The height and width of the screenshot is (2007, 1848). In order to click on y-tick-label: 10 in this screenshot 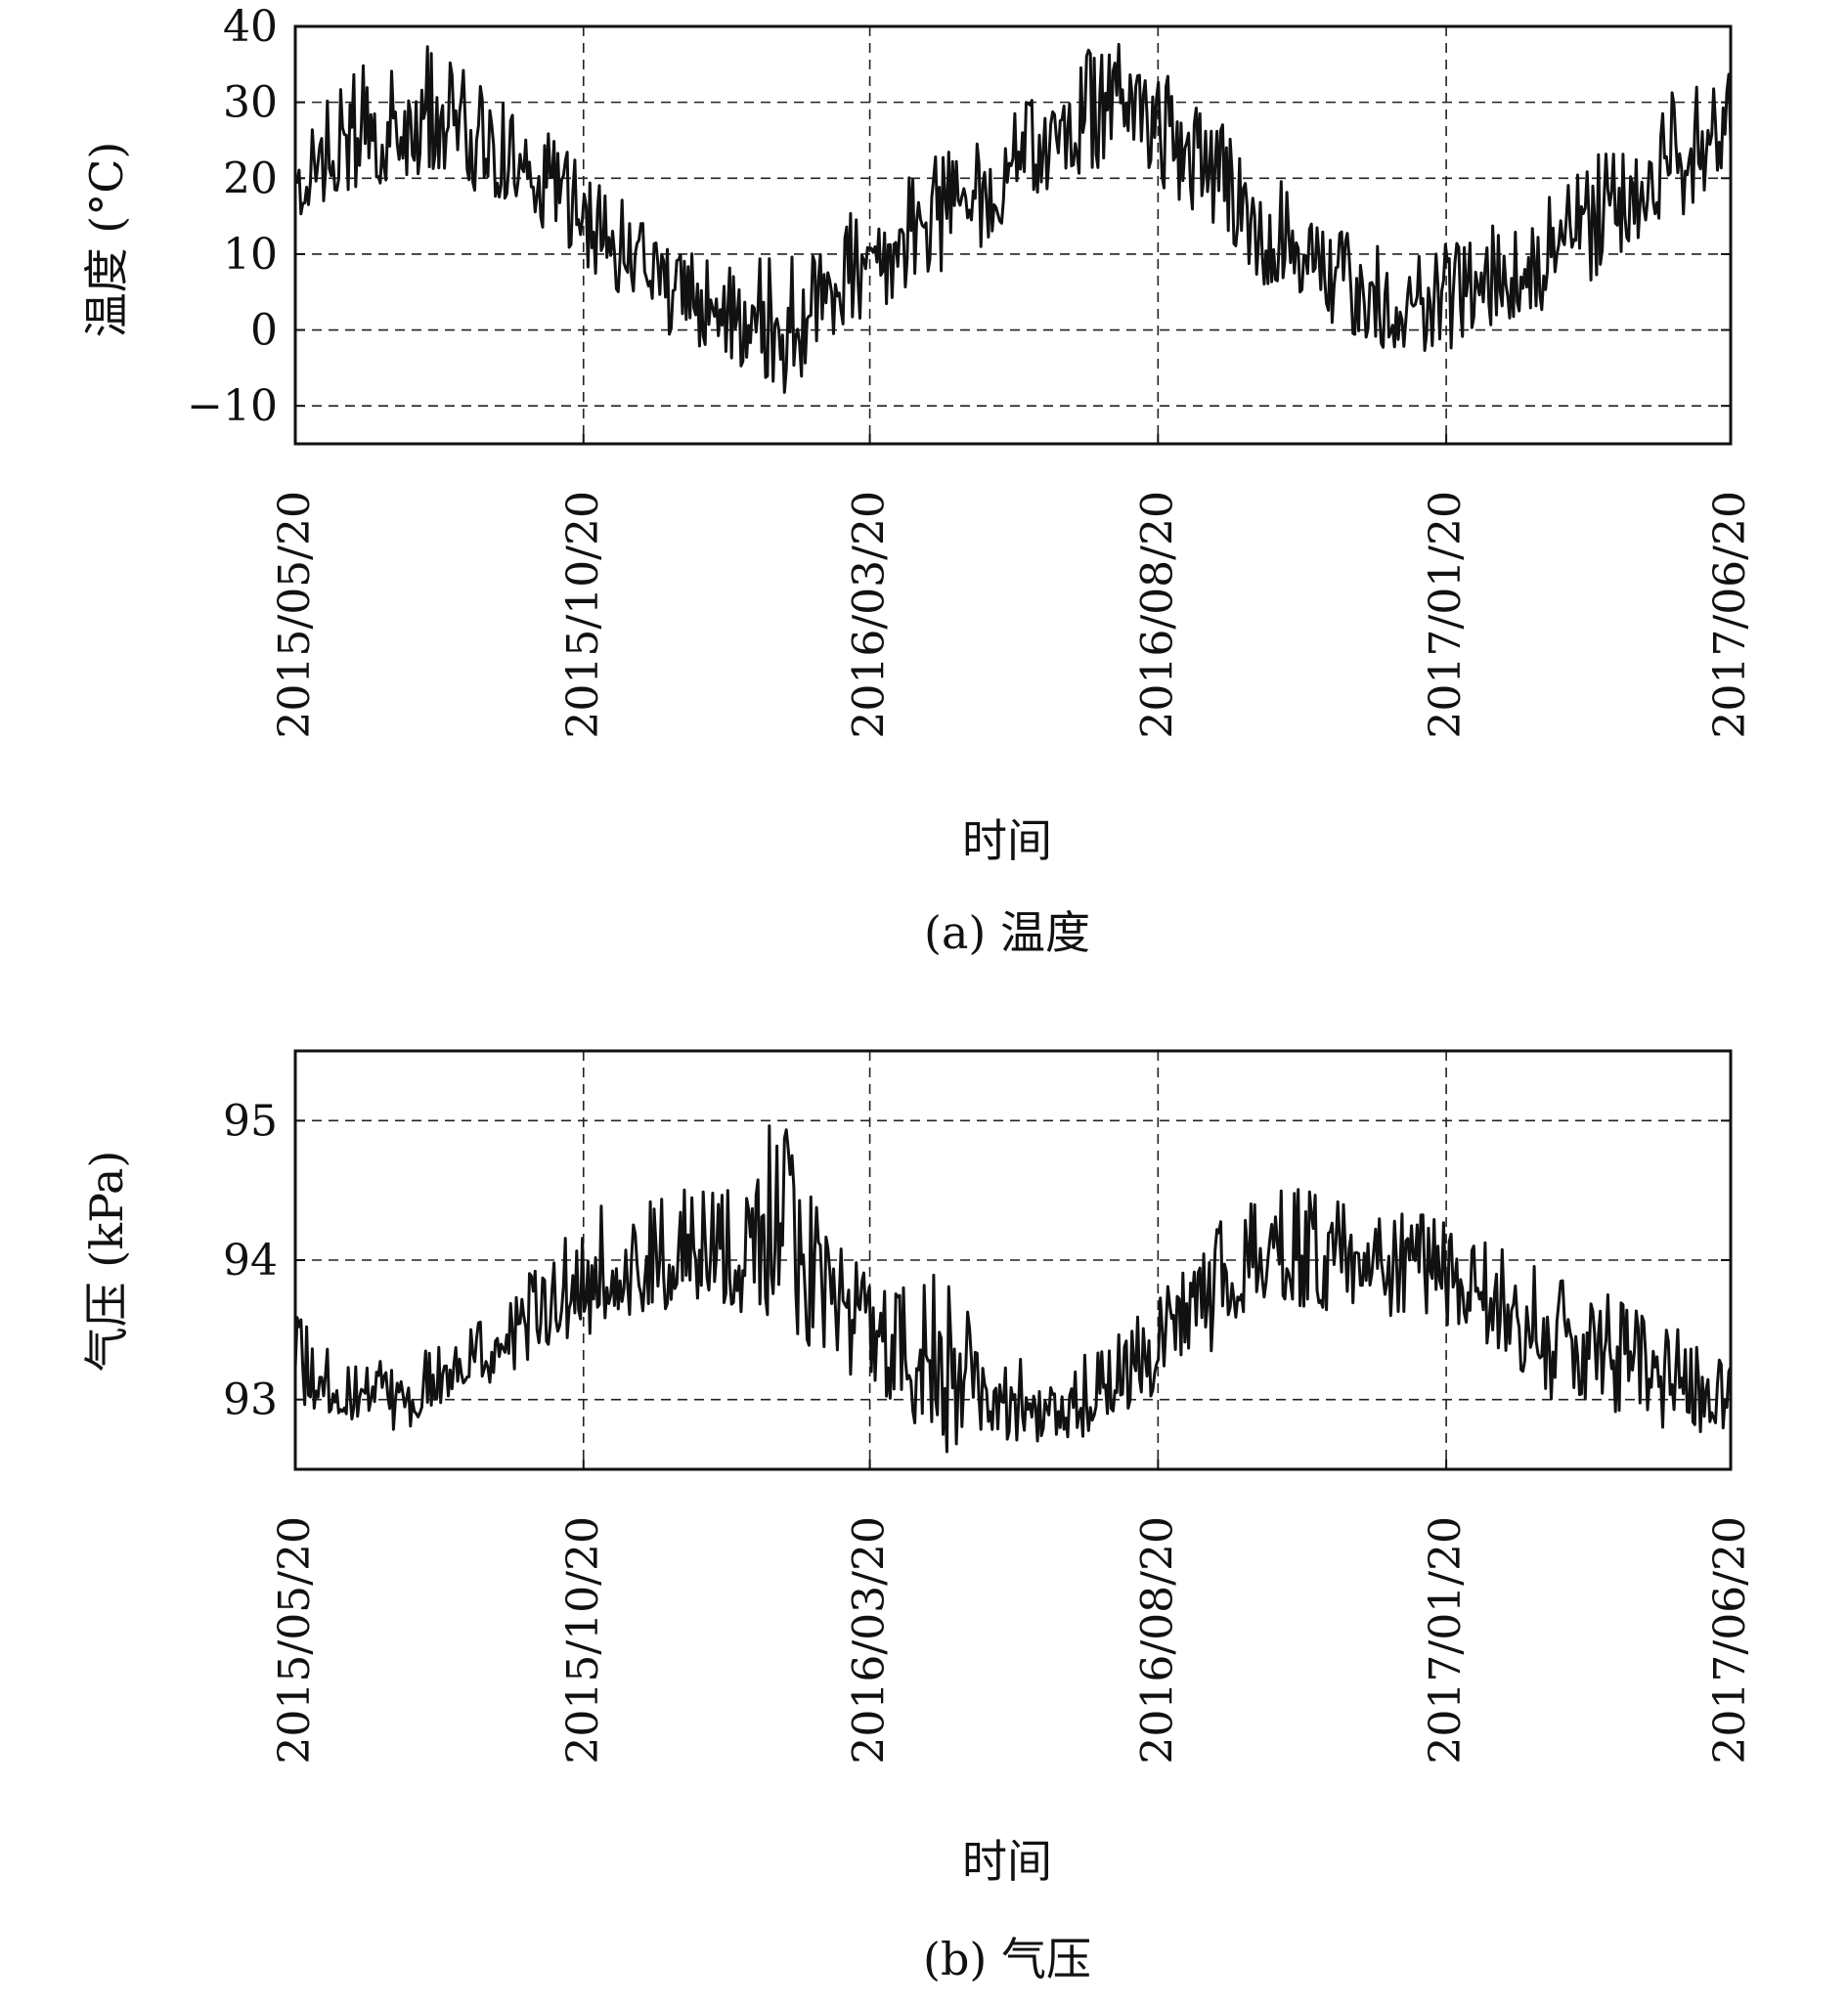, I will do `click(250, 255)`.